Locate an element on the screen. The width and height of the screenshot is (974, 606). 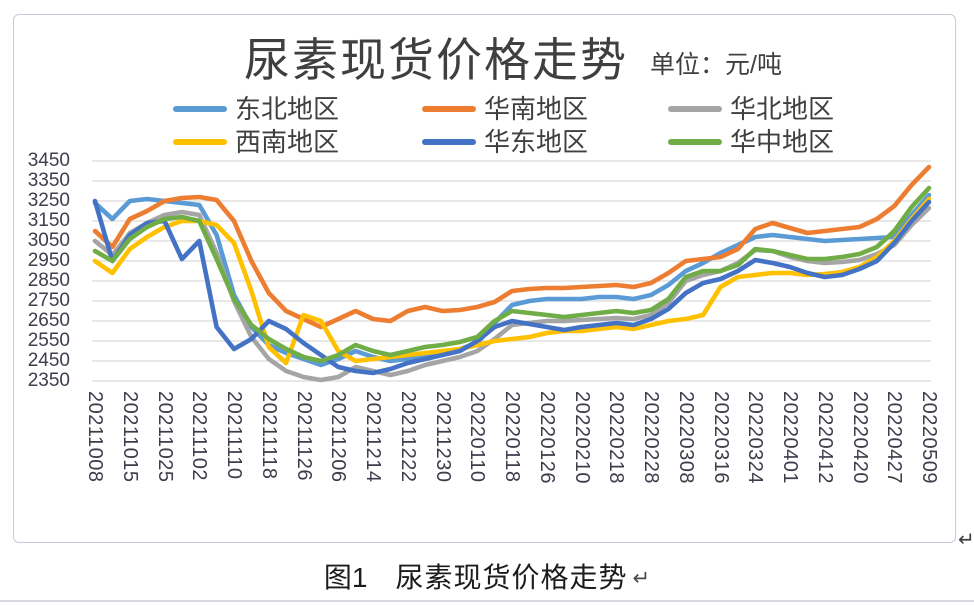
chart-header: 尿素现货价格走势 单位：元/吨 is located at coordinates (487, 57).